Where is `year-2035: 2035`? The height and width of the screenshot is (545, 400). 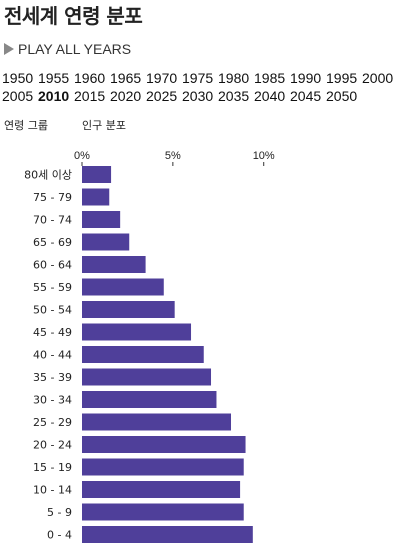
year-2035: 2035 is located at coordinates (234, 96).